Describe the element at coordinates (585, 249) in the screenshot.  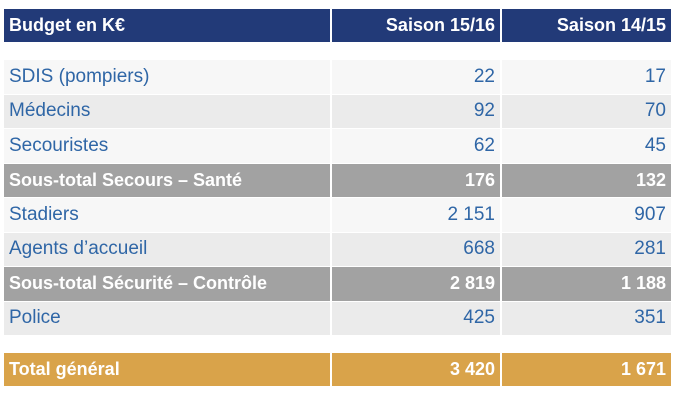
I see `row-value-14-15: 281` at that location.